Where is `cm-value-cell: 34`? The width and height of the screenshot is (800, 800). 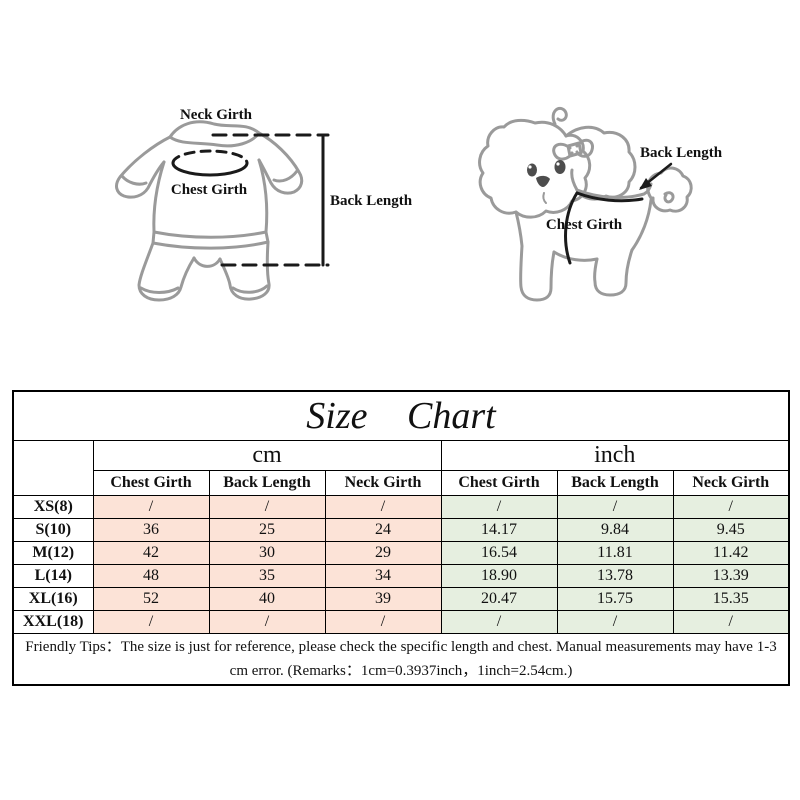 cm-value-cell: 34 is located at coordinates (383, 576).